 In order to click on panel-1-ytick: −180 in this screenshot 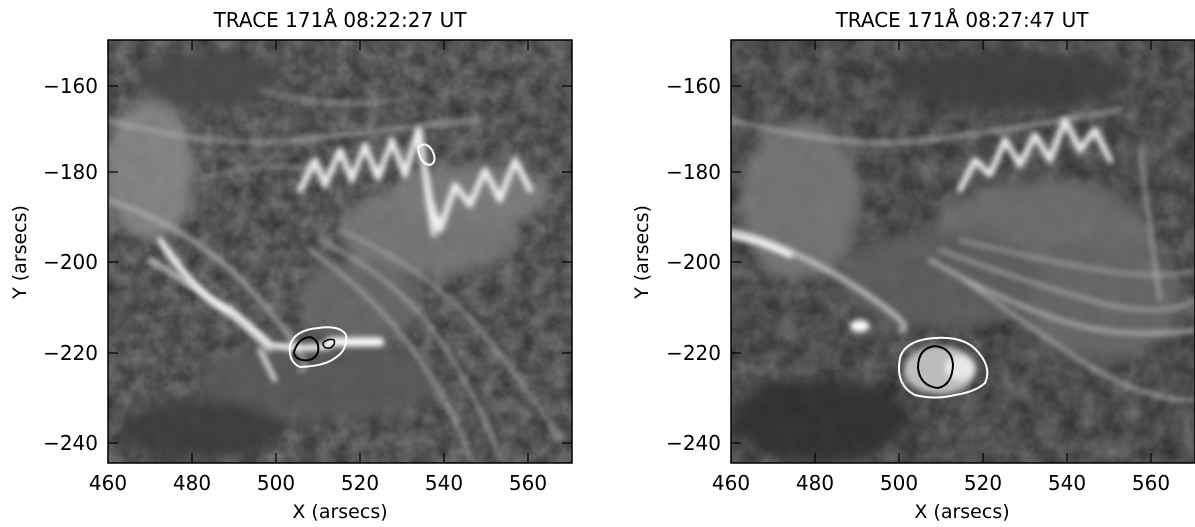, I will do `click(70, 172)`.